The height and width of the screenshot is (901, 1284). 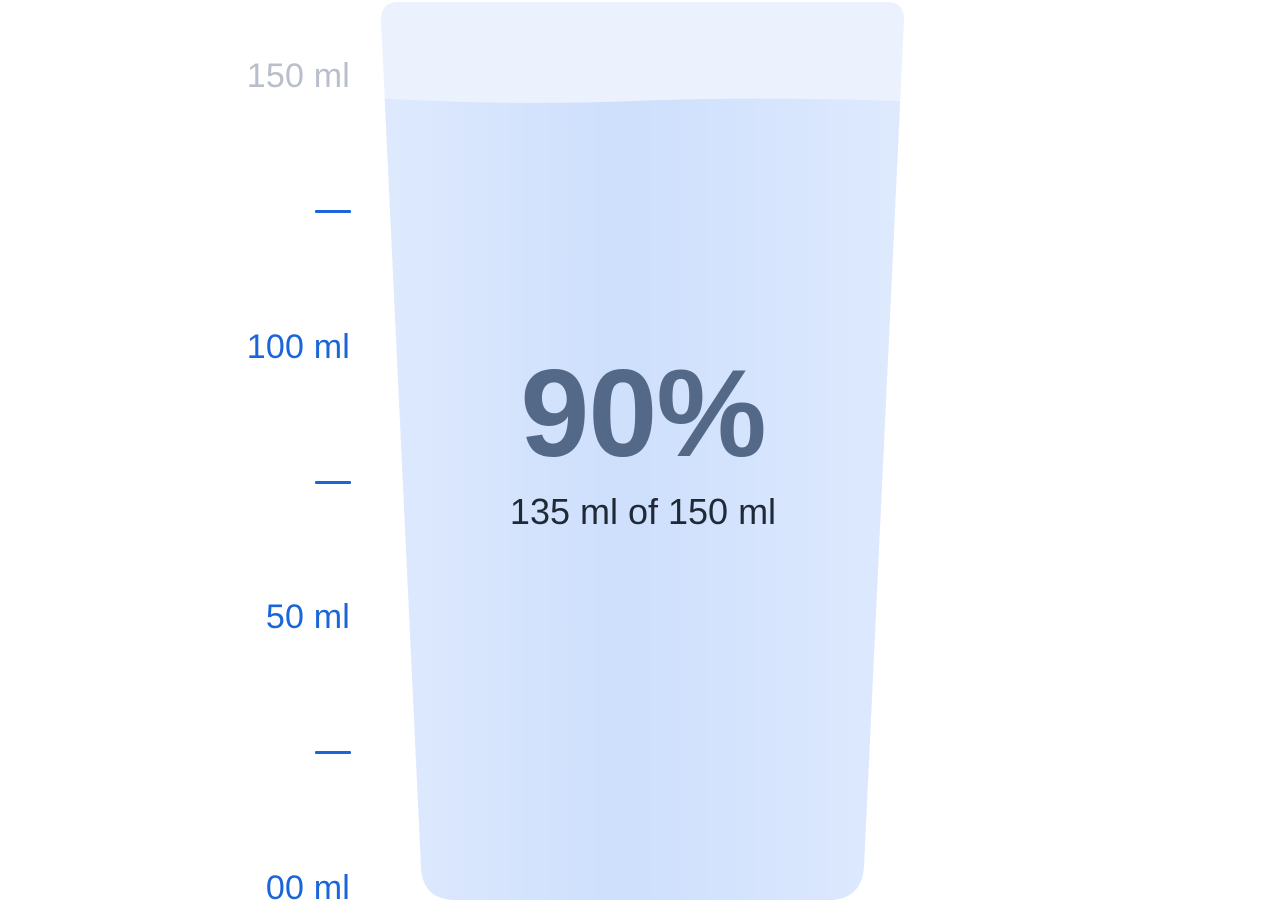 I want to click on amount-value: 135 ml of 150 ml, so click(x=643, y=511).